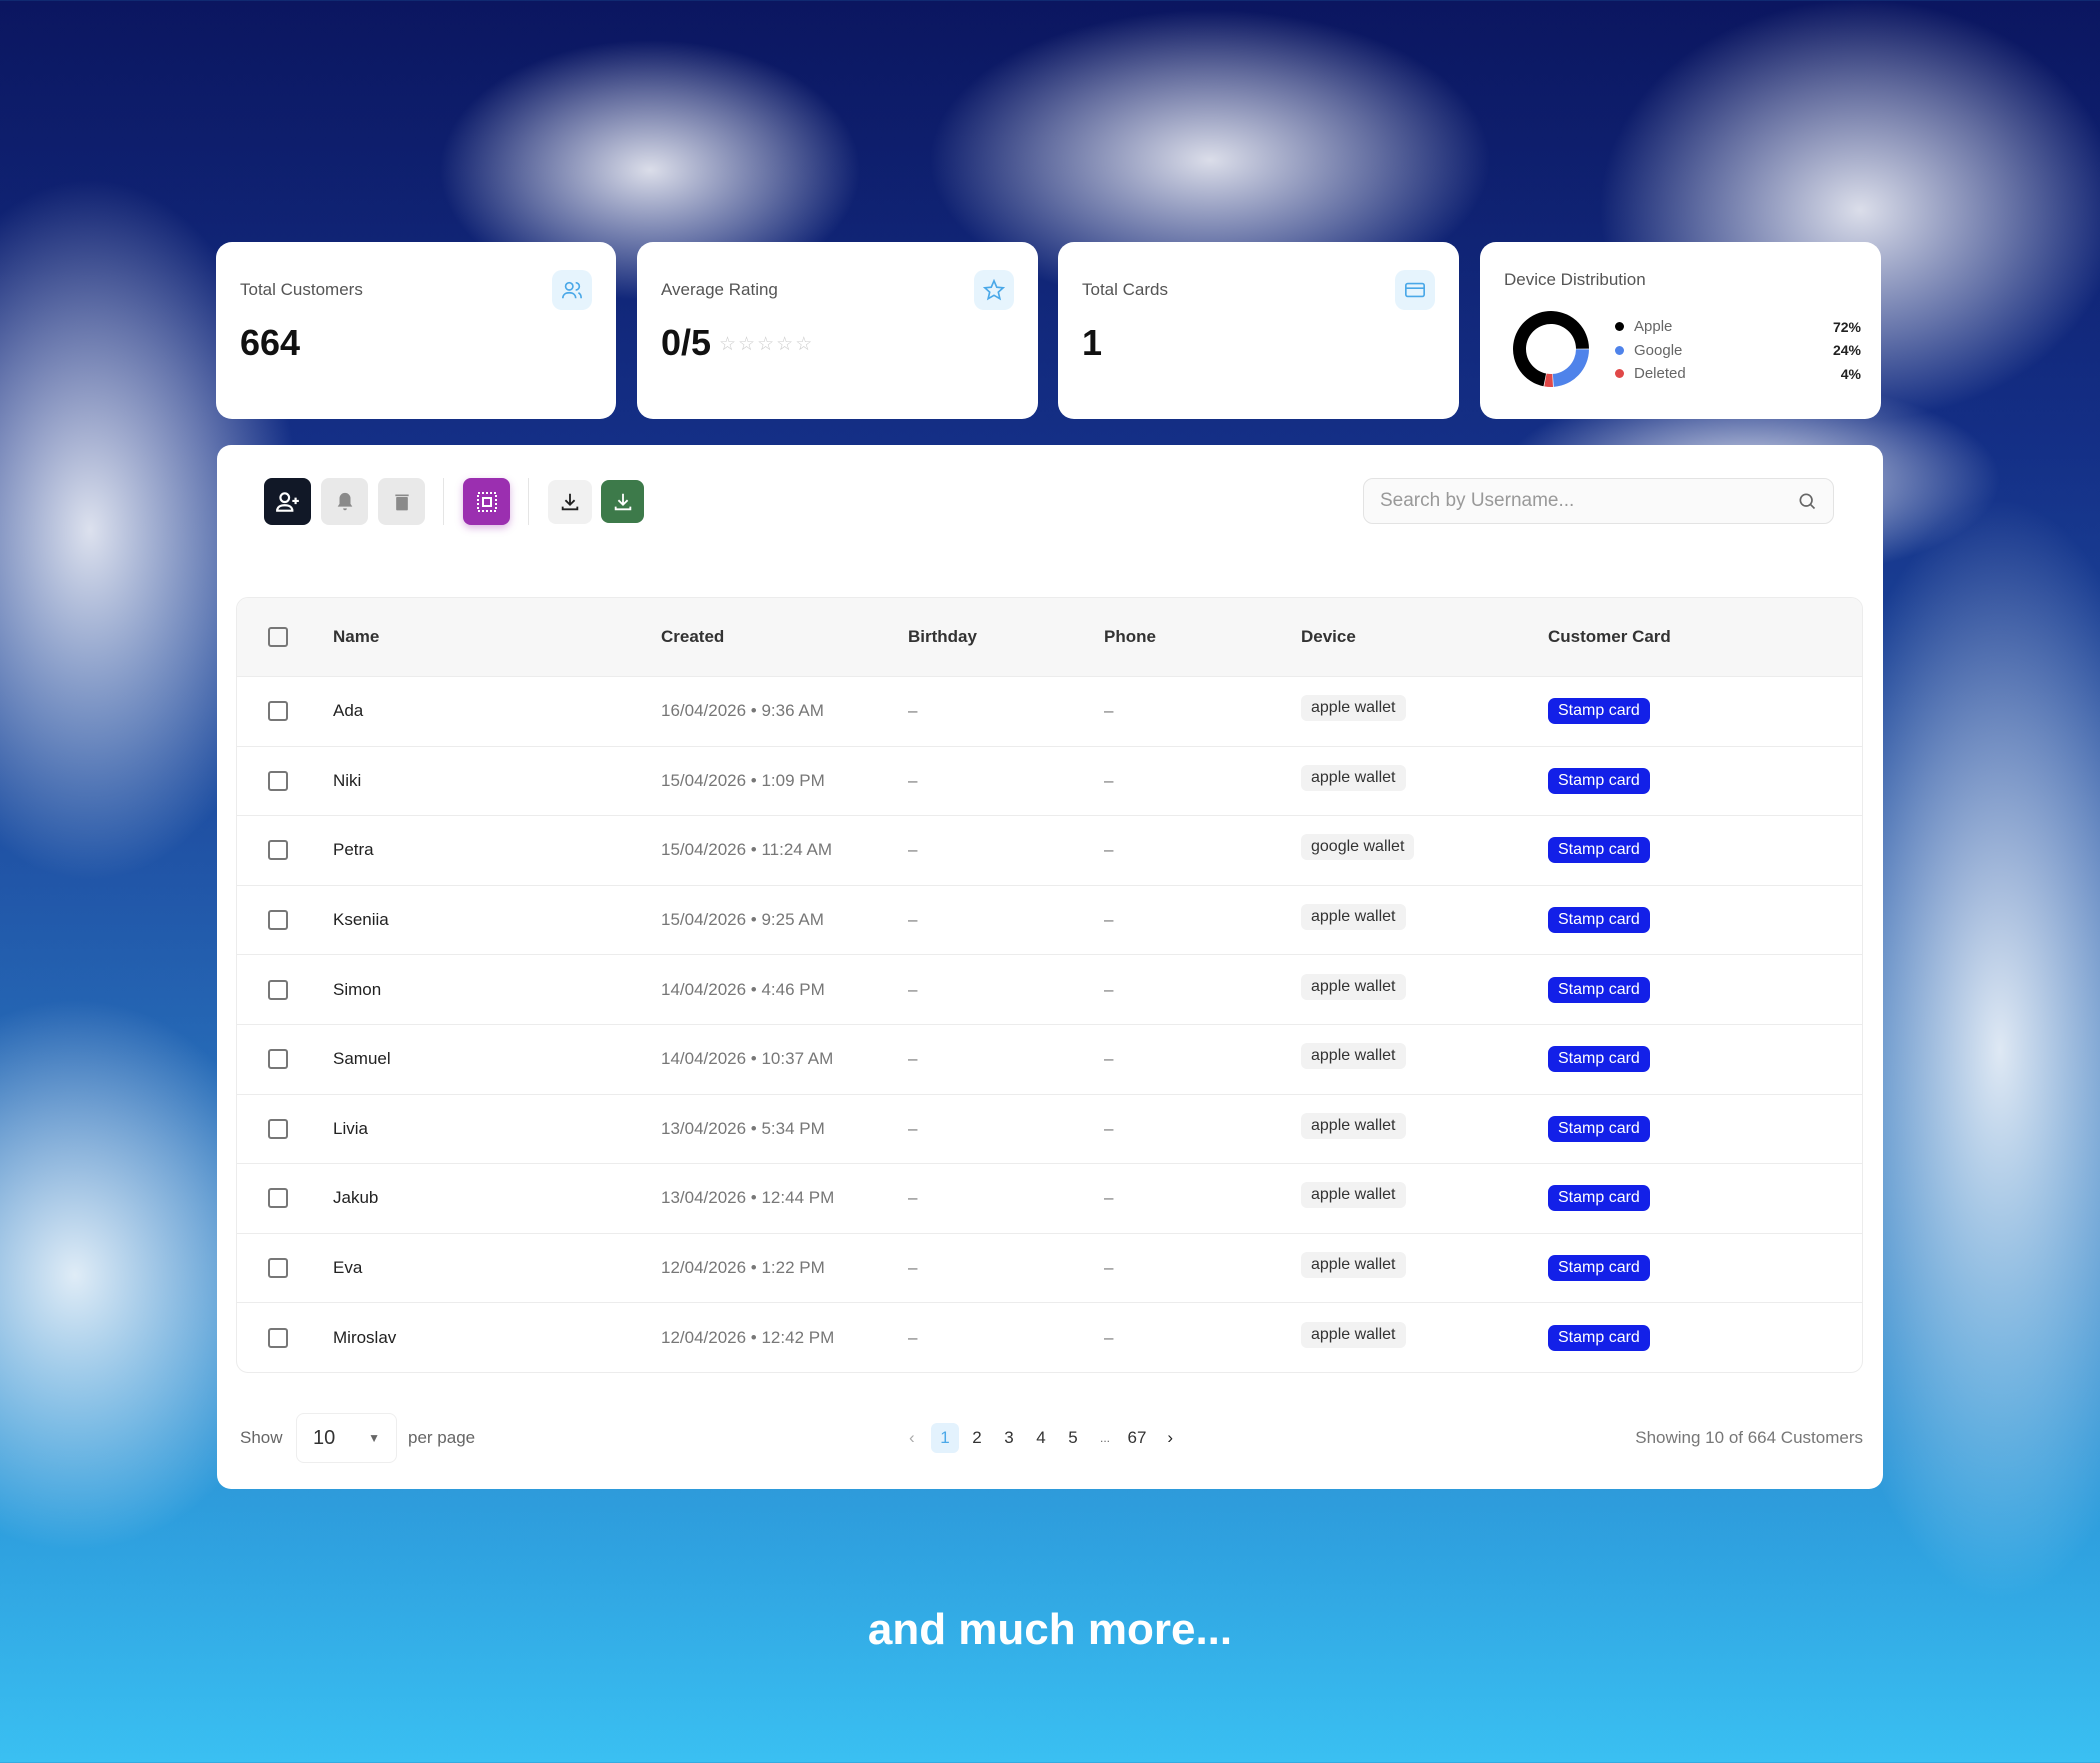 The height and width of the screenshot is (1763, 2100). What do you see at coordinates (324, 1437) in the screenshot?
I see `per-page-value: 10` at bounding box center [324, 1437].